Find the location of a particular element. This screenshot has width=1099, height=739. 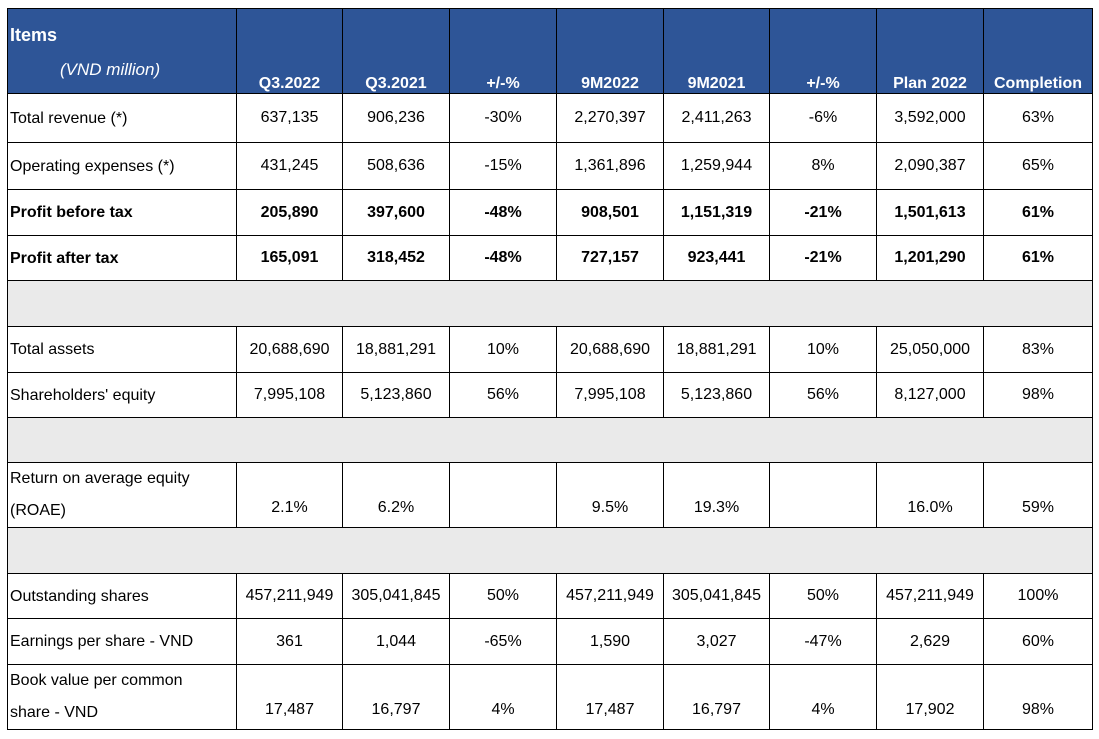

row-label: Return on average equity (ROAE) is located at coordinates (122, 495).